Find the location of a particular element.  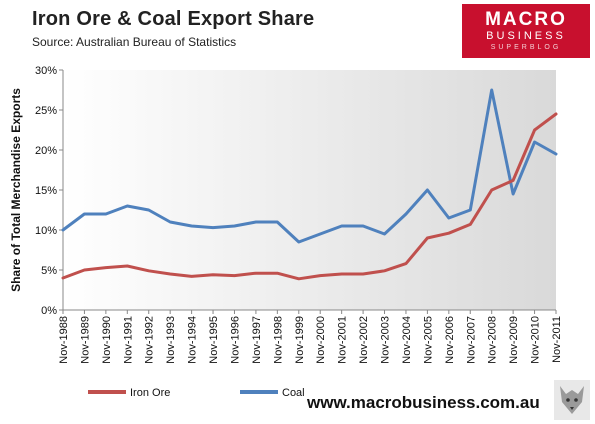

logo-line-1: MACRO is located at coordinates (526, 19).